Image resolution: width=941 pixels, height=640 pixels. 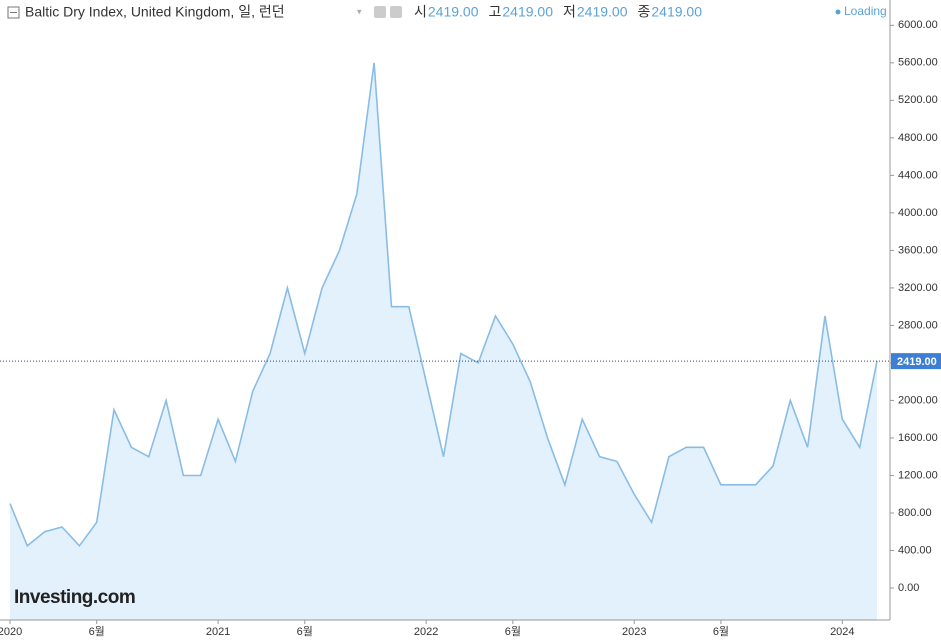 What do you see at coordinates (908, 588) in the screenshot?
I see `y-tick-label: 0.00` at bounding box center [908, 588].